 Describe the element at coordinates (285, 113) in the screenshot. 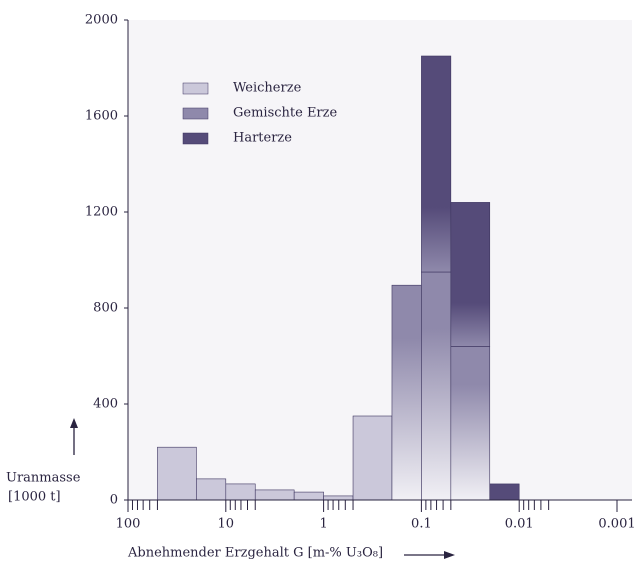

I see `legend-label: Gemischte Erze` at that location.